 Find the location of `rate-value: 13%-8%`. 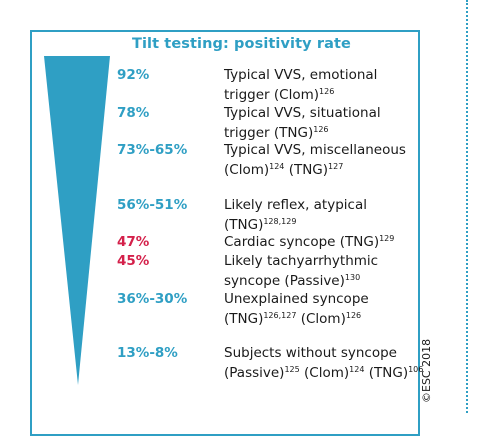

rate-value: 13%-8% is located at coordinates (147, 353).